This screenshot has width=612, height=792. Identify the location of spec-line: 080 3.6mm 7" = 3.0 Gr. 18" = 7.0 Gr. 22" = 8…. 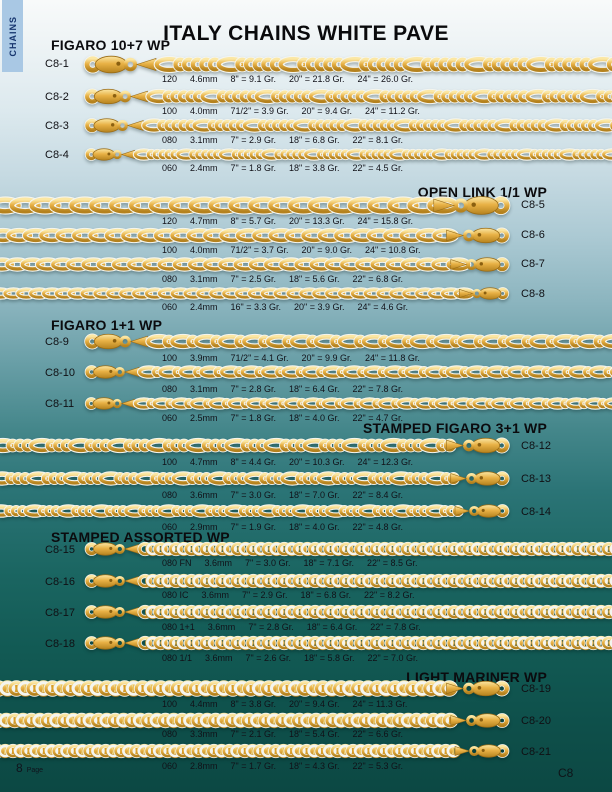
(282, 495).